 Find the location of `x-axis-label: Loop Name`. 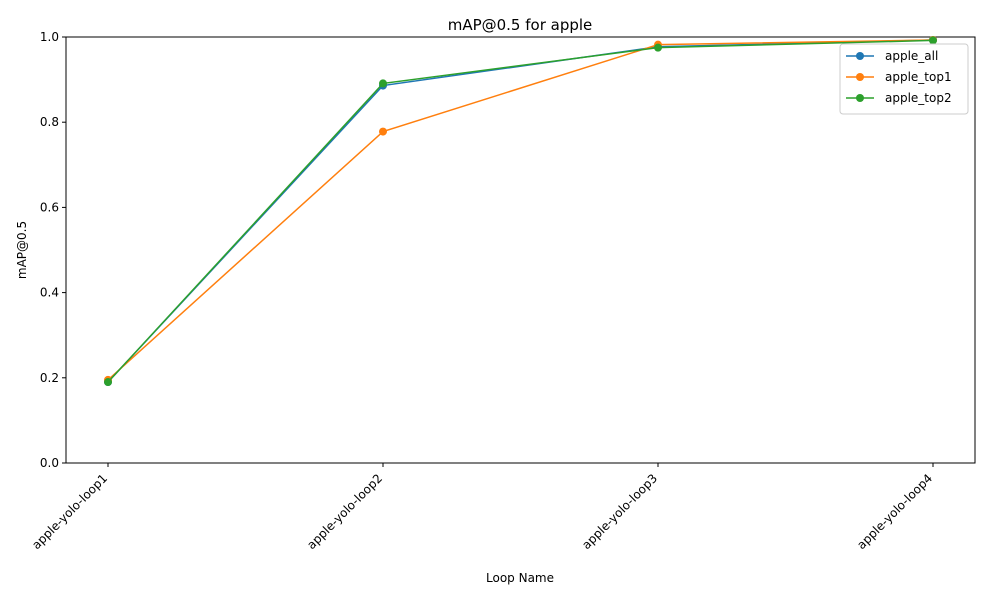

x-axis-label: Loop Name is located at coordinates (520, 578).